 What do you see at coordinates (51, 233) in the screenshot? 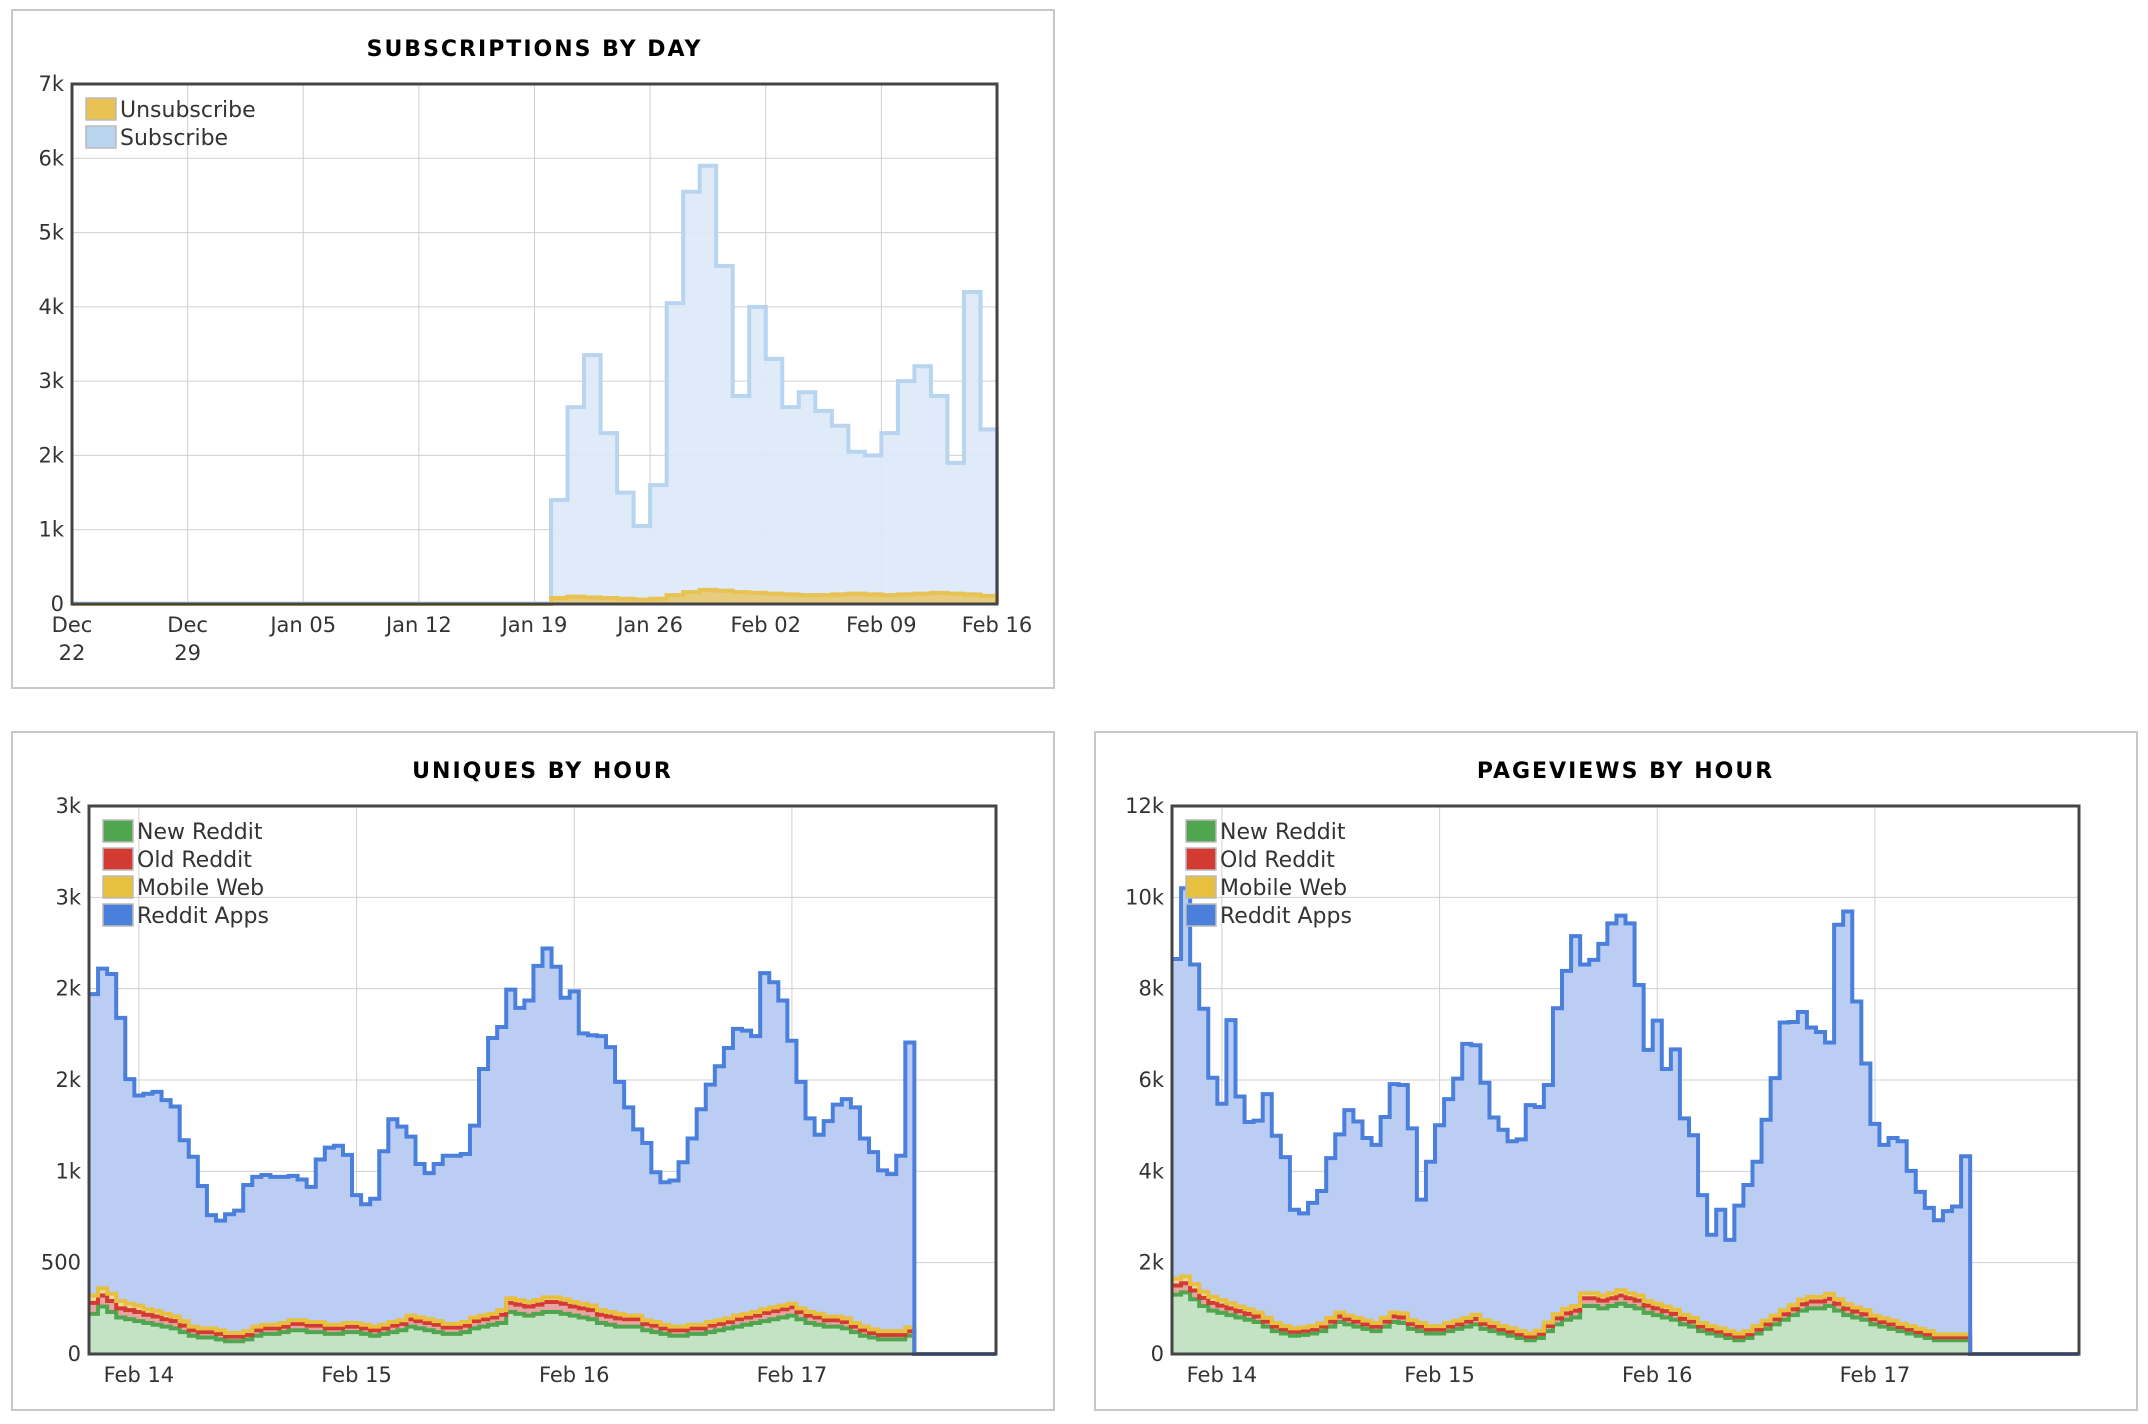
I see `y-tick-label: 5k` at bounding box center [51, 233].